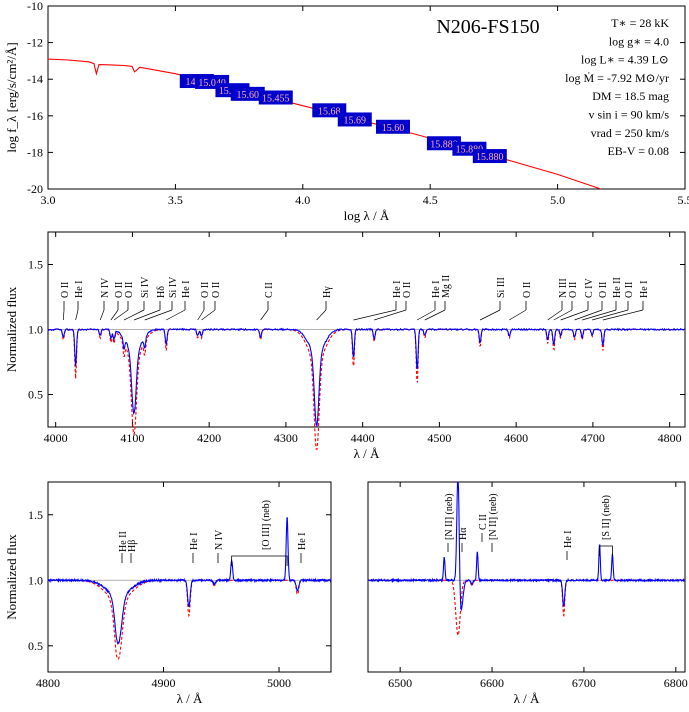 Image resolution: width=689 pixels, height=712 pixels. Describe the element at coordinates (400, 683) in the screenshot. I see `x-tick-label: 6500` at that location.